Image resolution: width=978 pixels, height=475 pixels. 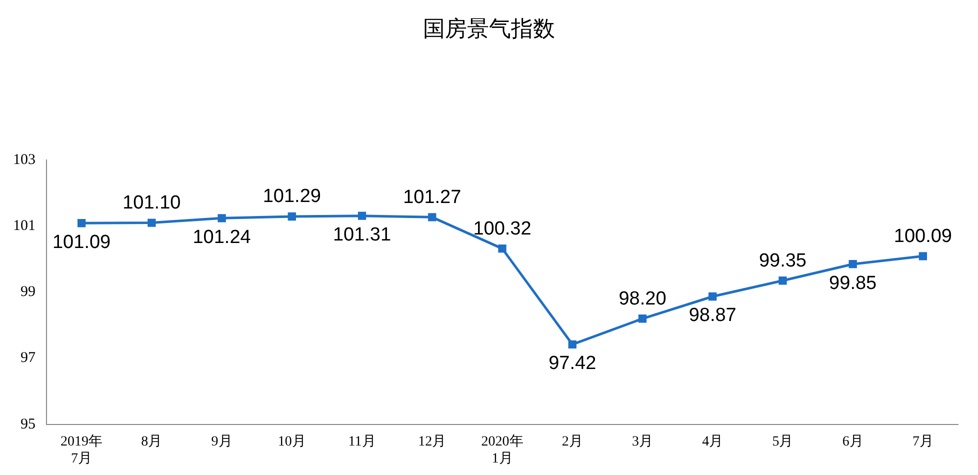 I want to click on y-tick-label: 97, so click(x=28, y=358).